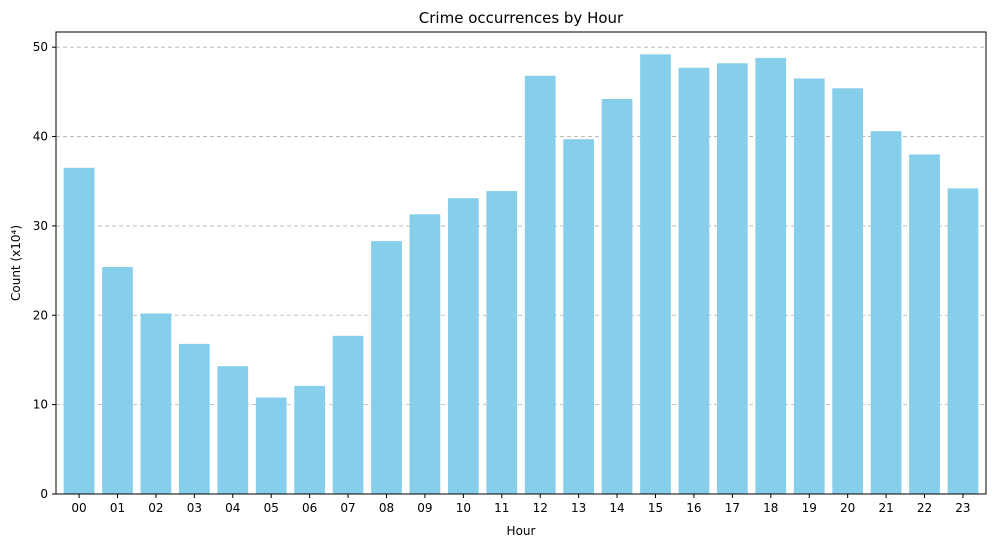  Describe the element at coordinates (809, 508) in the screenshot. I see `x-tick-label: 19` at that location.